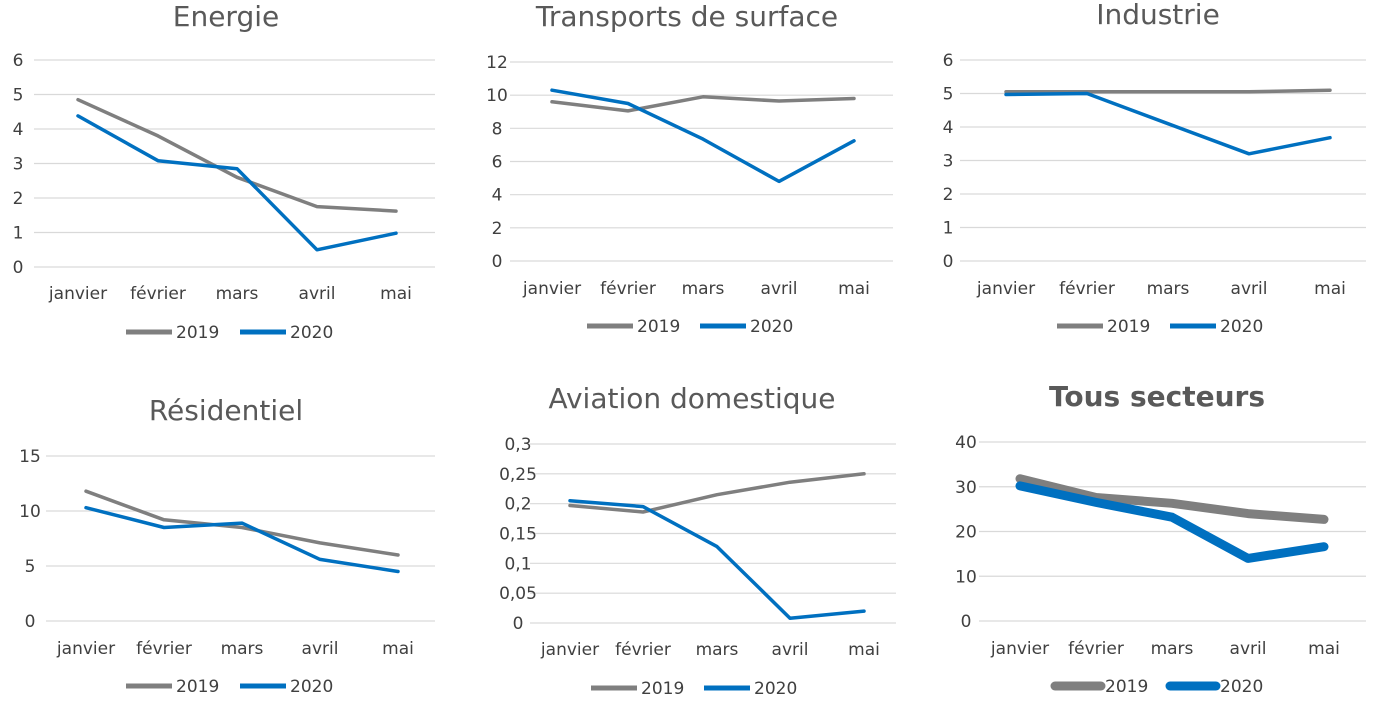  Describe the element at coordinates (518, 535) in the screenshot. I see `y-tick-label: 0,15` at that location.